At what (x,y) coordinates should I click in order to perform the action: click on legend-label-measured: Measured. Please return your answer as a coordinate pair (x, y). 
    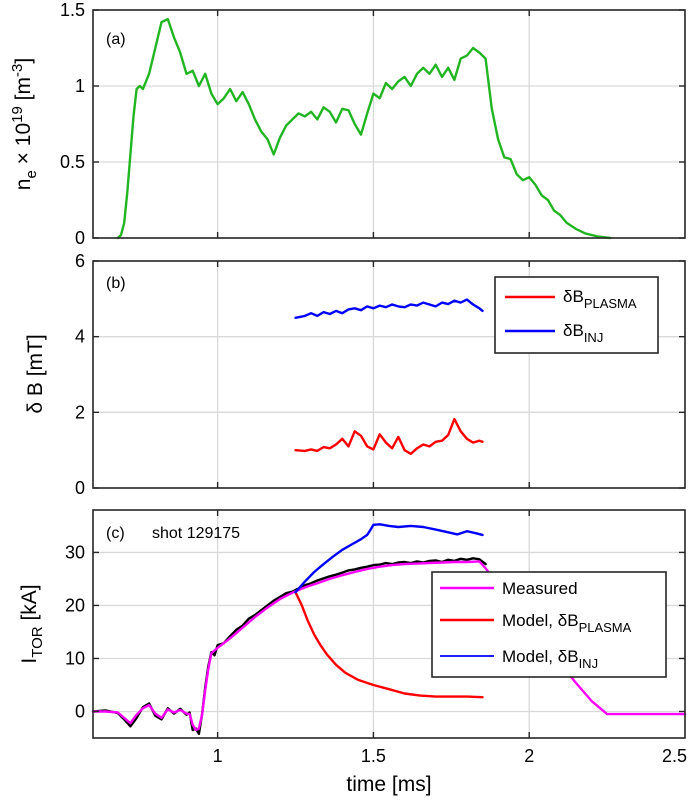
    Looking at the image, I should click on (540, 588).